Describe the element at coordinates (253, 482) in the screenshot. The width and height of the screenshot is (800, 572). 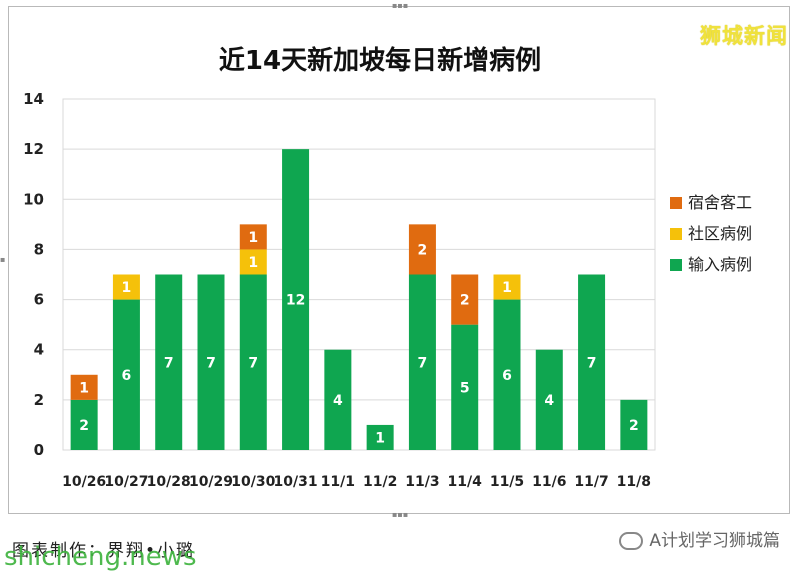
I see `x-tick-label: 10/30` at that location.